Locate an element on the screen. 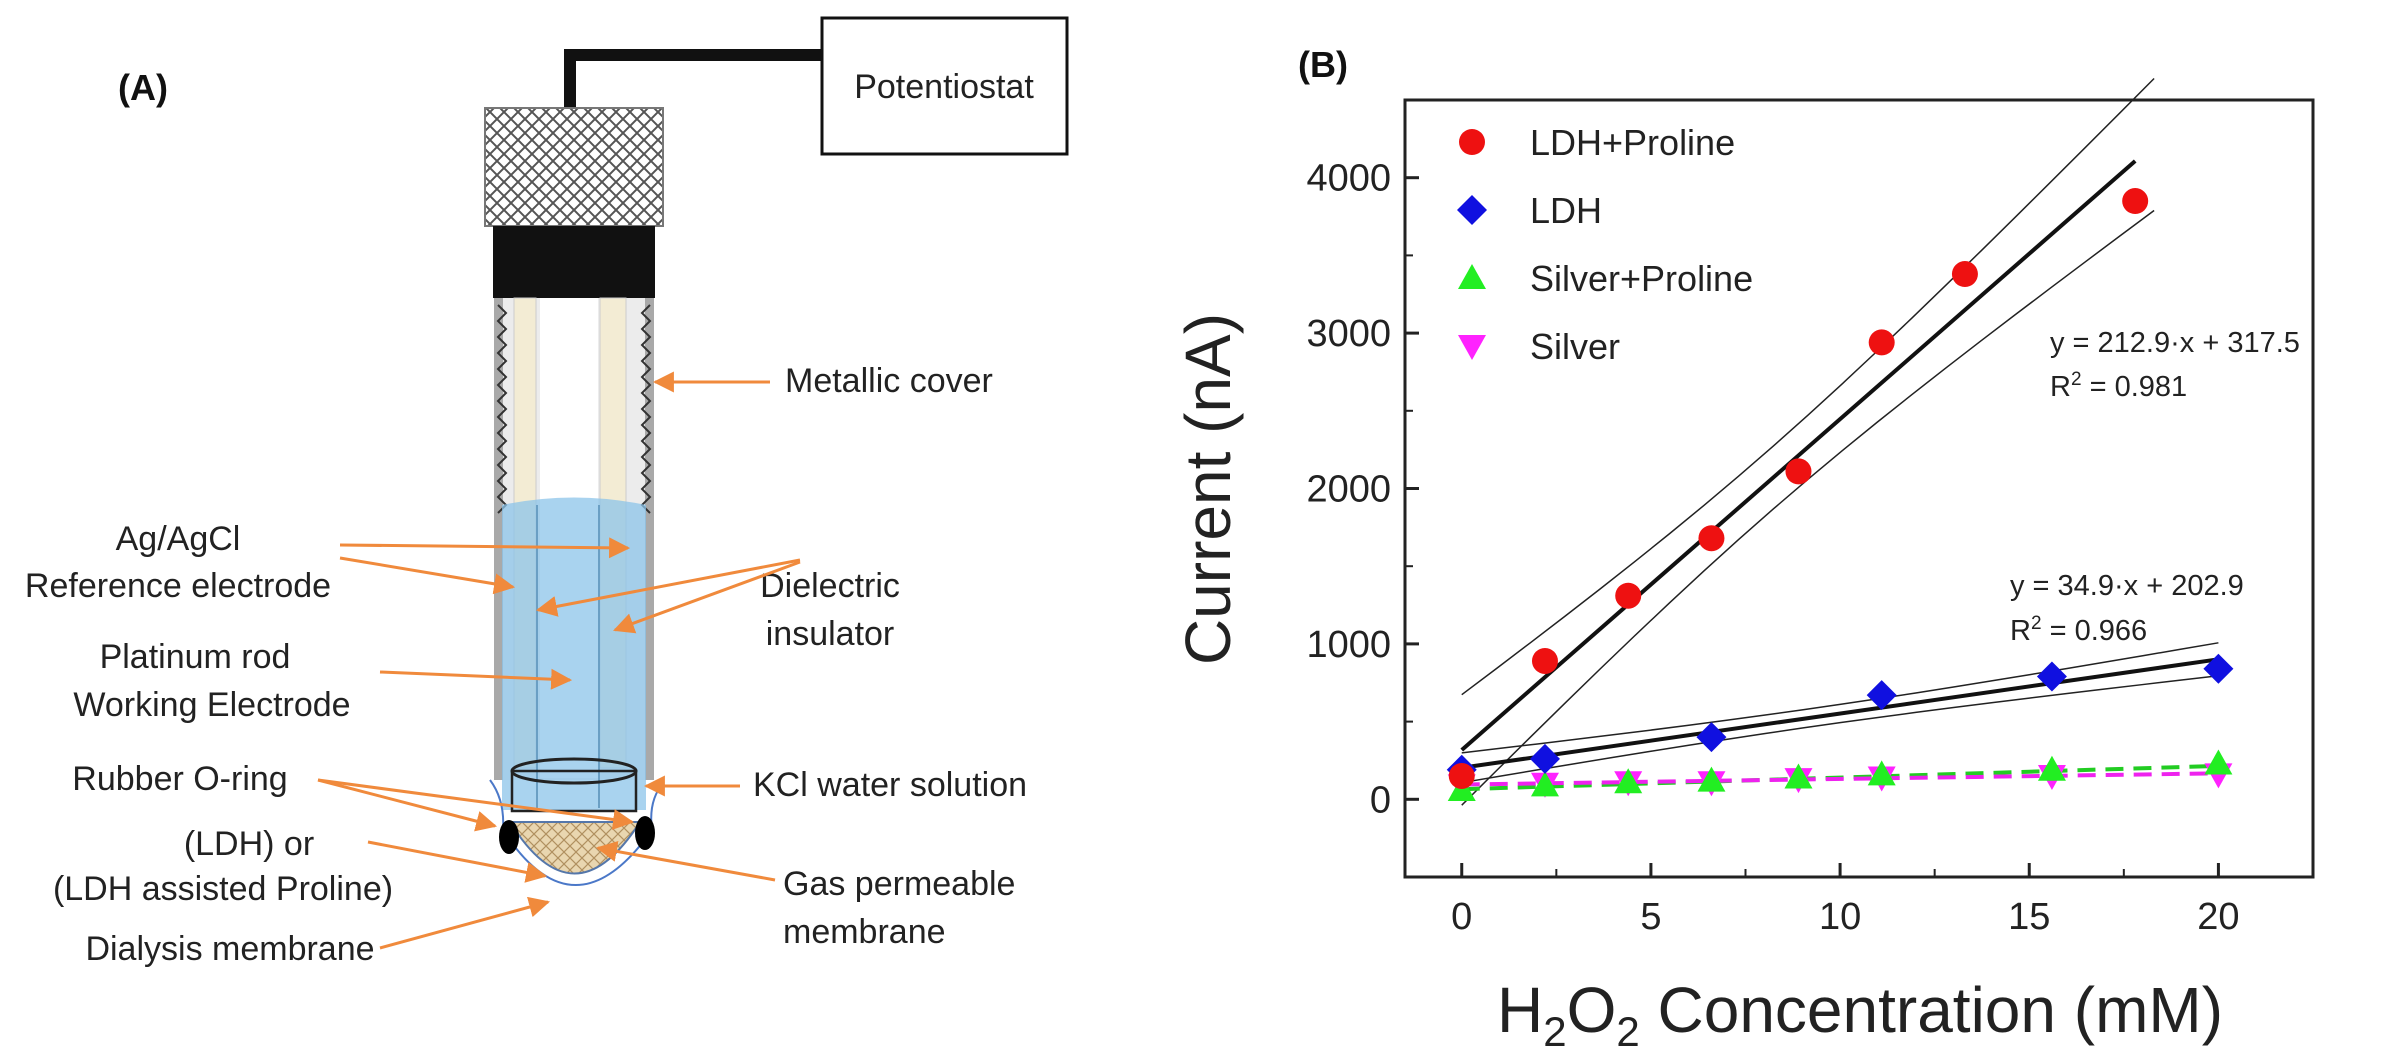  arrow-dialysis is located at coordinates (465, 923).